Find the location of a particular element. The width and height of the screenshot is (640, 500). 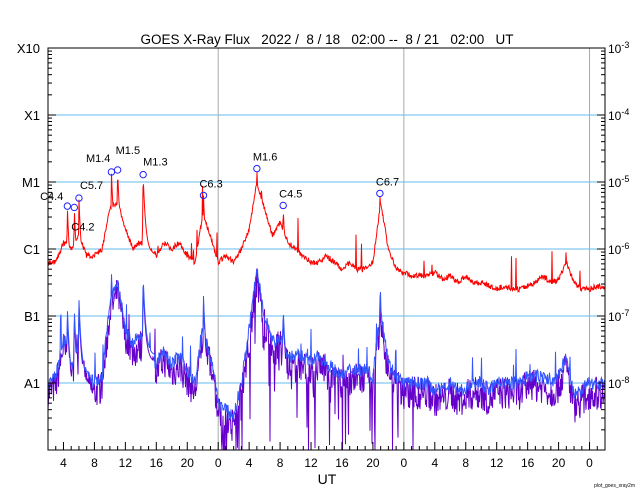

flare-annotations: C4.4C4.2C5.7M1.4M1.5M1.3C6.3M1.6C4.5C6.7 is located at coordinates (219, 189).